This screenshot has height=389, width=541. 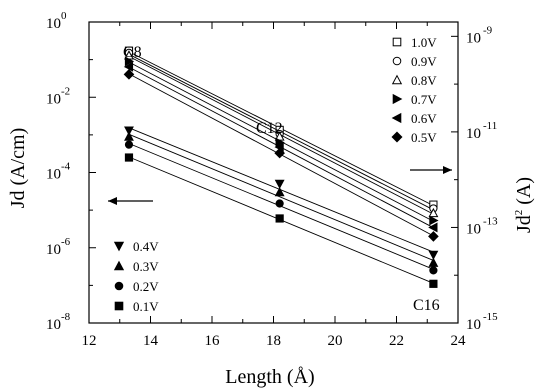 I want to click on left-y-tick-label-exp: -8, so click(x=66, y=317).